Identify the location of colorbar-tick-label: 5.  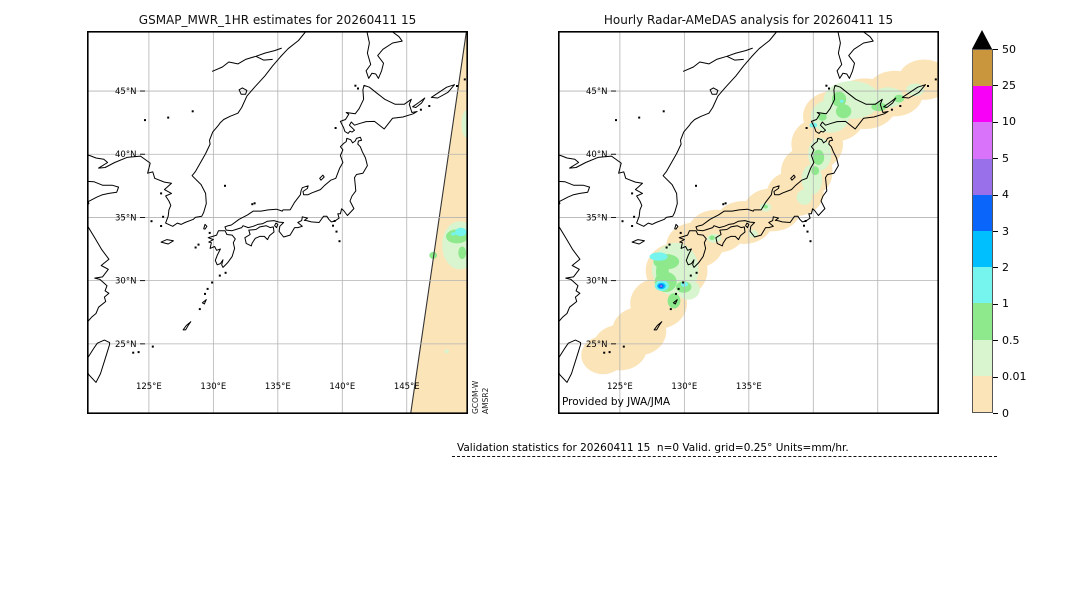
(1005, 158).